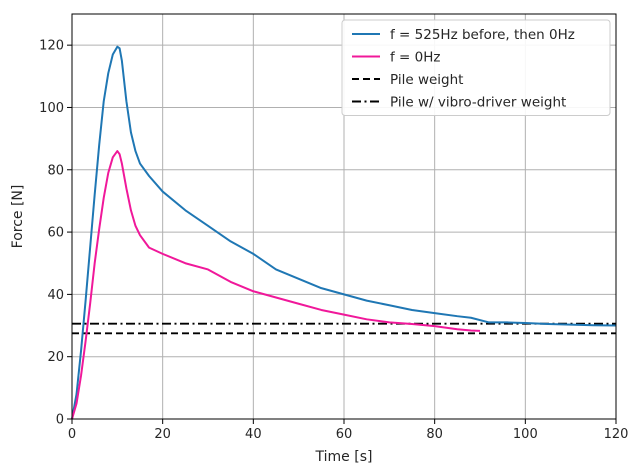 The height and width of the screenshot is (463, 633). I want to click on x-tick-label: 80, so click(434, 434).